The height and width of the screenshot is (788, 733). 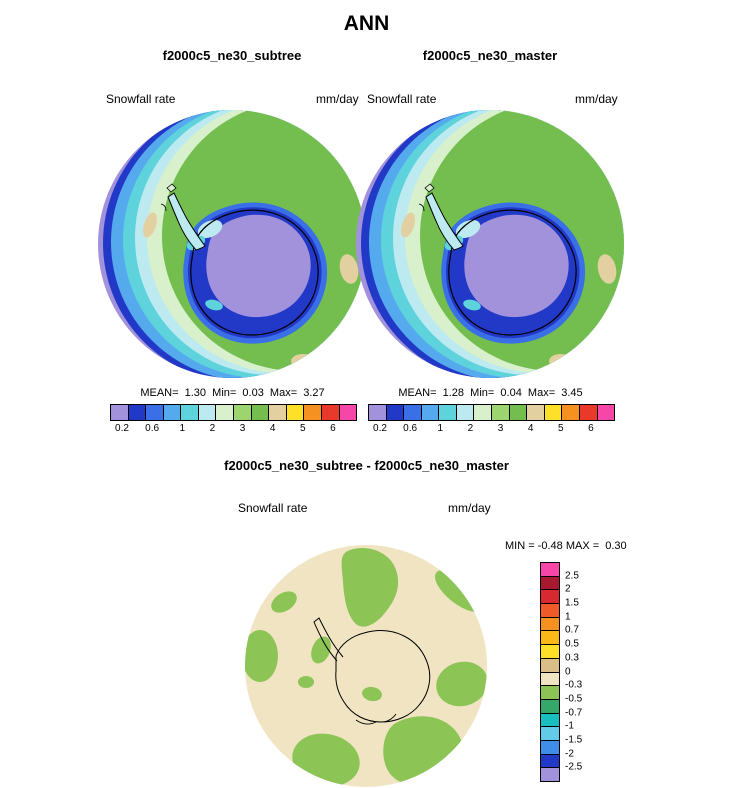 What do you see at coordinates (556, 585) in the screenshot?
I see `colorbar-segment: 2` at bounding box center [556, 585].